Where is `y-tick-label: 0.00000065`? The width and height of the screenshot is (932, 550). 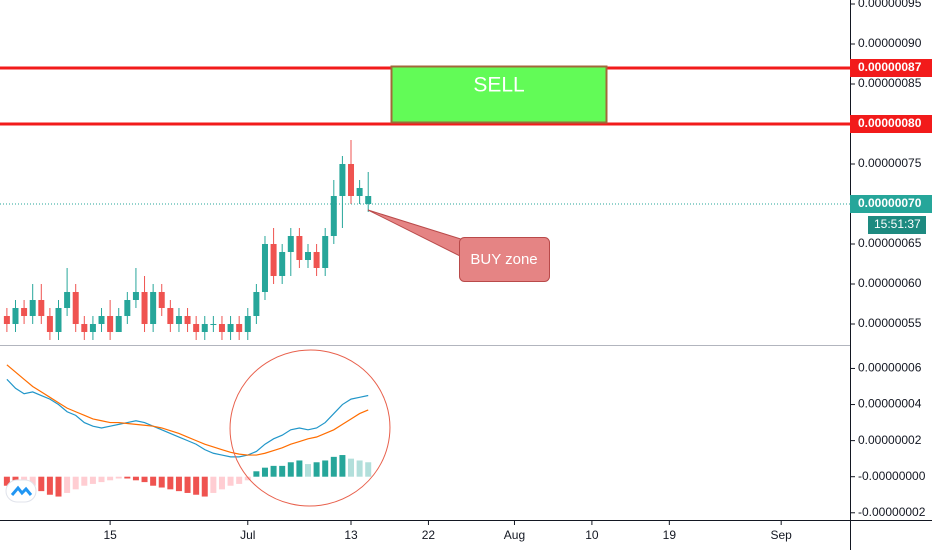
y-tick-label: 0.00000065 is located at coordinates (890, 243).